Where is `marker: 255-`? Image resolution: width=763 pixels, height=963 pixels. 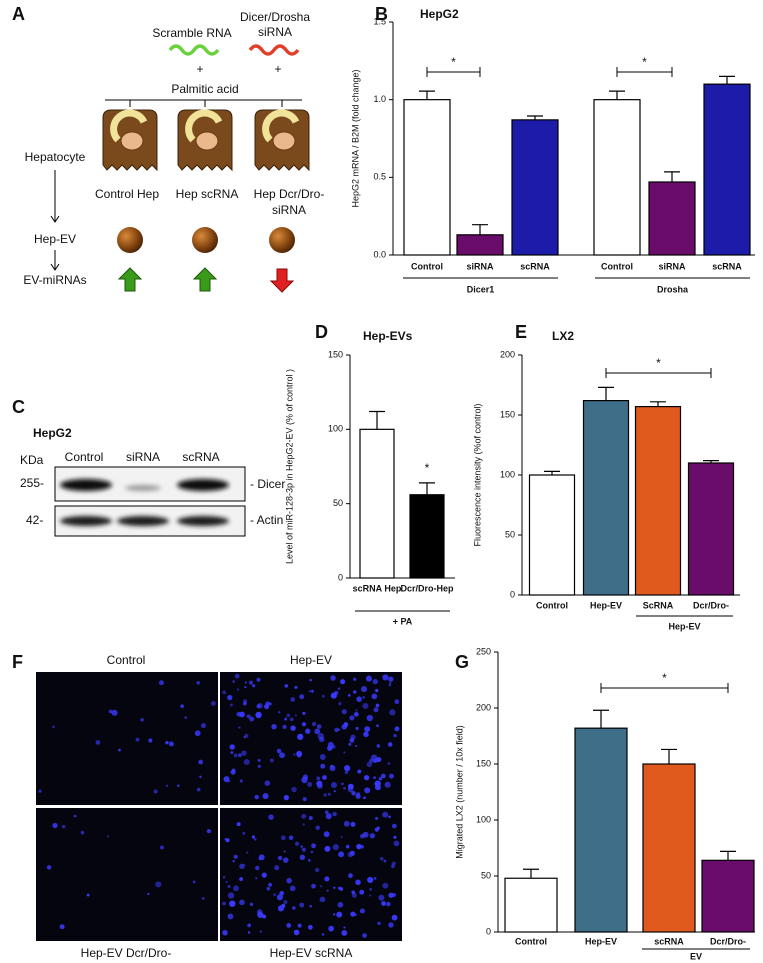 marker: 255- is located at coordinates (32, 483).